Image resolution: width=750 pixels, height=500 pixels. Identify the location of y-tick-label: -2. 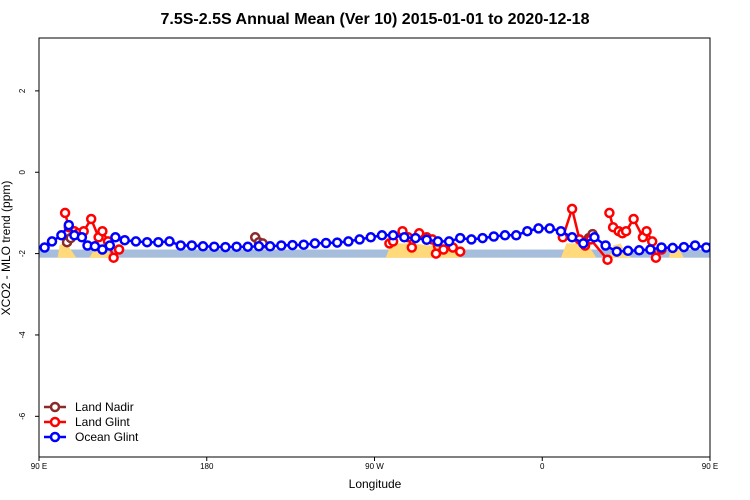
(22, 254).